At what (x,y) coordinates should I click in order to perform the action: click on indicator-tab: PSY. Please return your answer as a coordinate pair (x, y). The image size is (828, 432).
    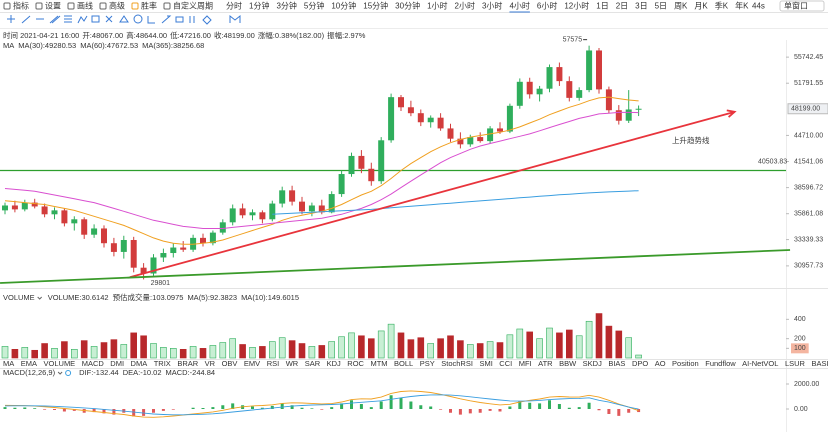
    Looking at the image, I should click on (427, 363).